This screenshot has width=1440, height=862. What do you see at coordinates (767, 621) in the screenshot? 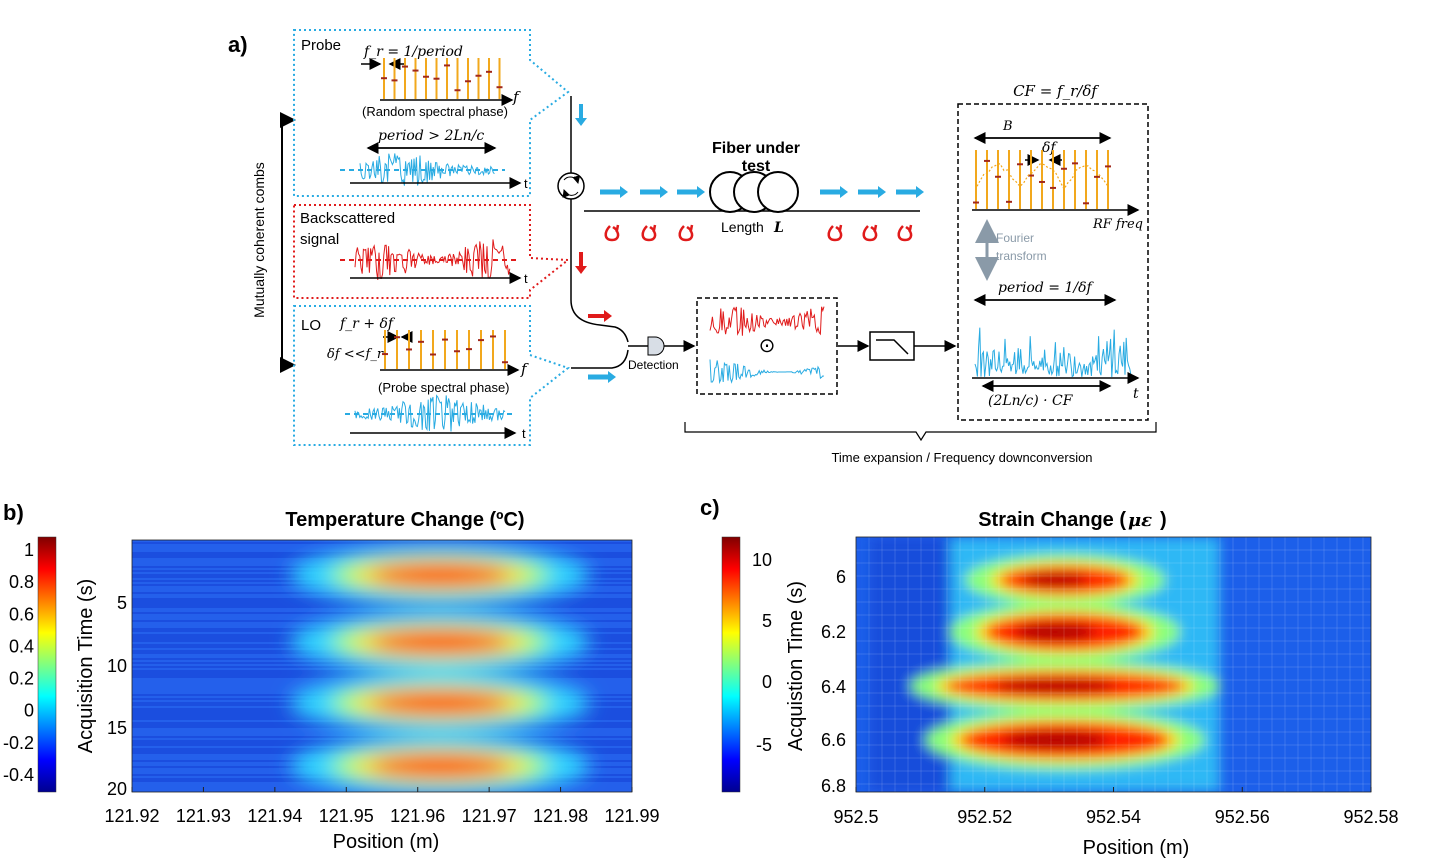
I see `colorbar-tick-label: 5` at bounding box center [767, 621].